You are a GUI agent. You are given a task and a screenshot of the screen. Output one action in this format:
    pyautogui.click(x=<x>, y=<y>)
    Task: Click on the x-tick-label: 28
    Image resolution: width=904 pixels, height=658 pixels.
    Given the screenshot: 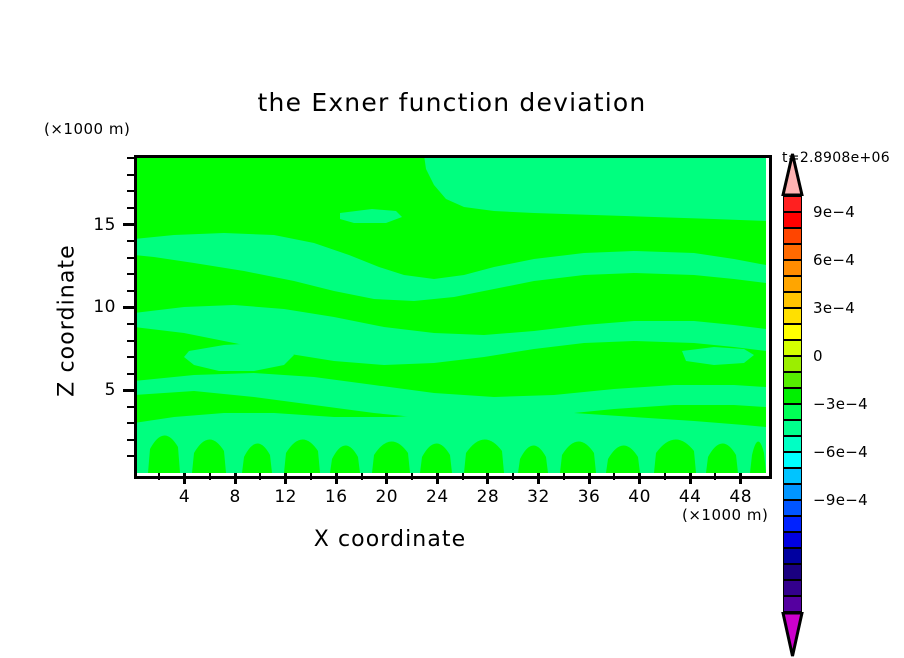 What is the action you would take?
    pyautogui.click(x=488, y=497)
    